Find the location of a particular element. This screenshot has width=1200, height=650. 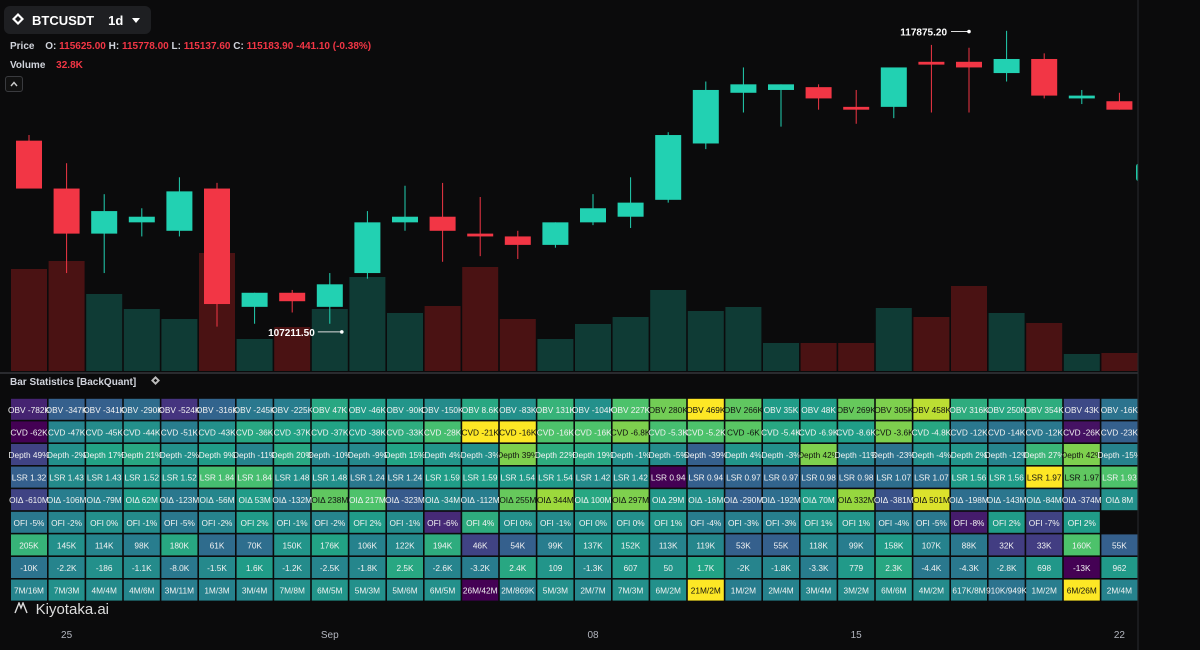

heat-cell-label: -1.8K is located at coordinates (781, 568).